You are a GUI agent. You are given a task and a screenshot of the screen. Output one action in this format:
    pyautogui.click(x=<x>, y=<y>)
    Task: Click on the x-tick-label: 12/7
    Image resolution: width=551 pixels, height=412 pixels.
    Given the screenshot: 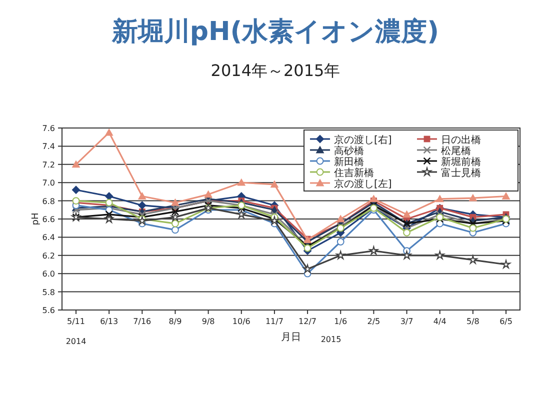 What is the action you would take?
    pyautogui.click(x=307, y=321)
    